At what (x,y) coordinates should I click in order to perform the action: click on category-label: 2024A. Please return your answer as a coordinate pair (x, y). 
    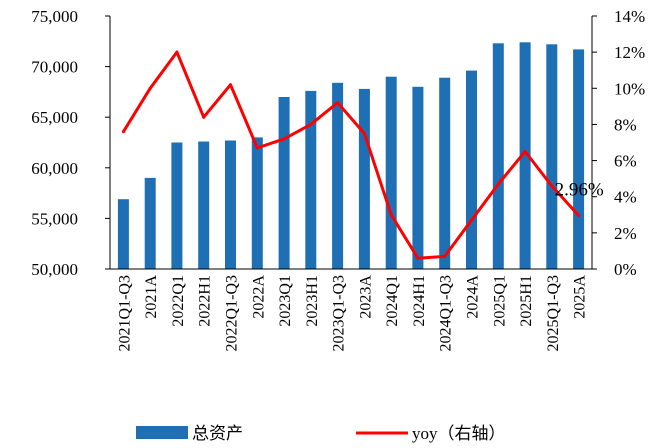
    Looking at the image, I should click on (473, 297).